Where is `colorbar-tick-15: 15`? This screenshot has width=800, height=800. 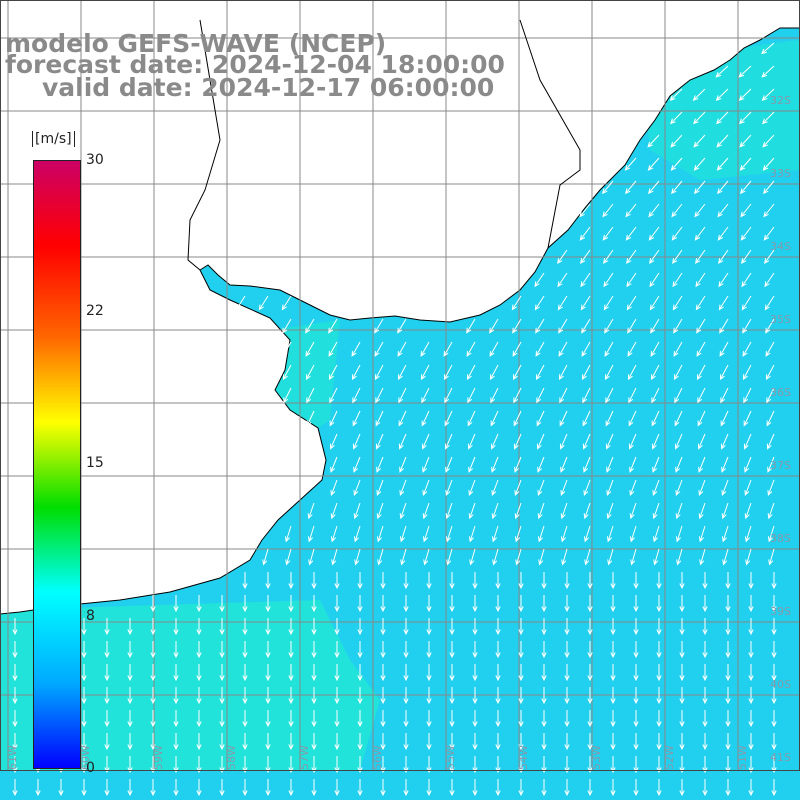
colorbar-tick-15: 15 is located at coordinates (95, 463).